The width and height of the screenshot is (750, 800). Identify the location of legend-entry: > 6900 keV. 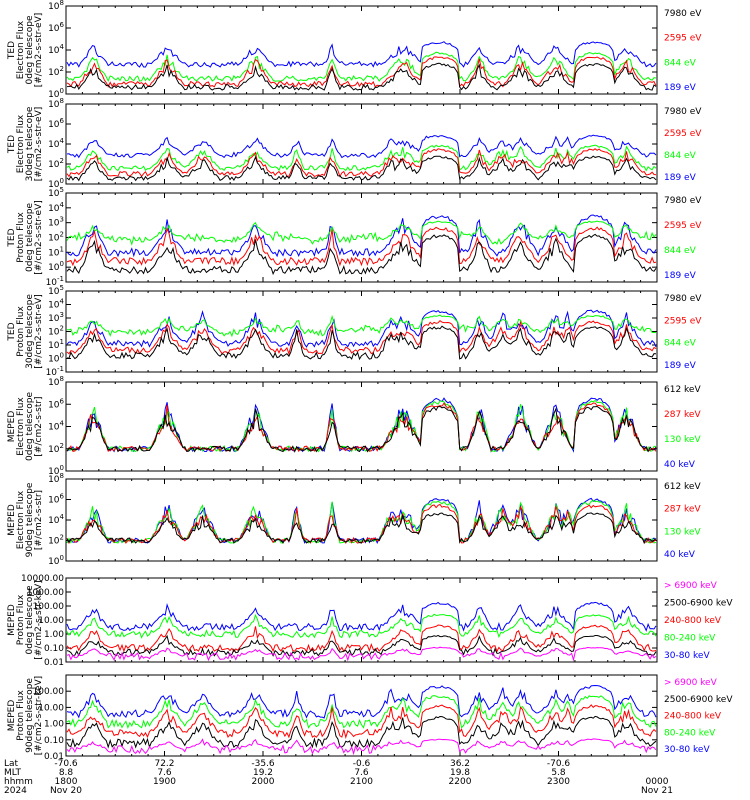
(691, 683).